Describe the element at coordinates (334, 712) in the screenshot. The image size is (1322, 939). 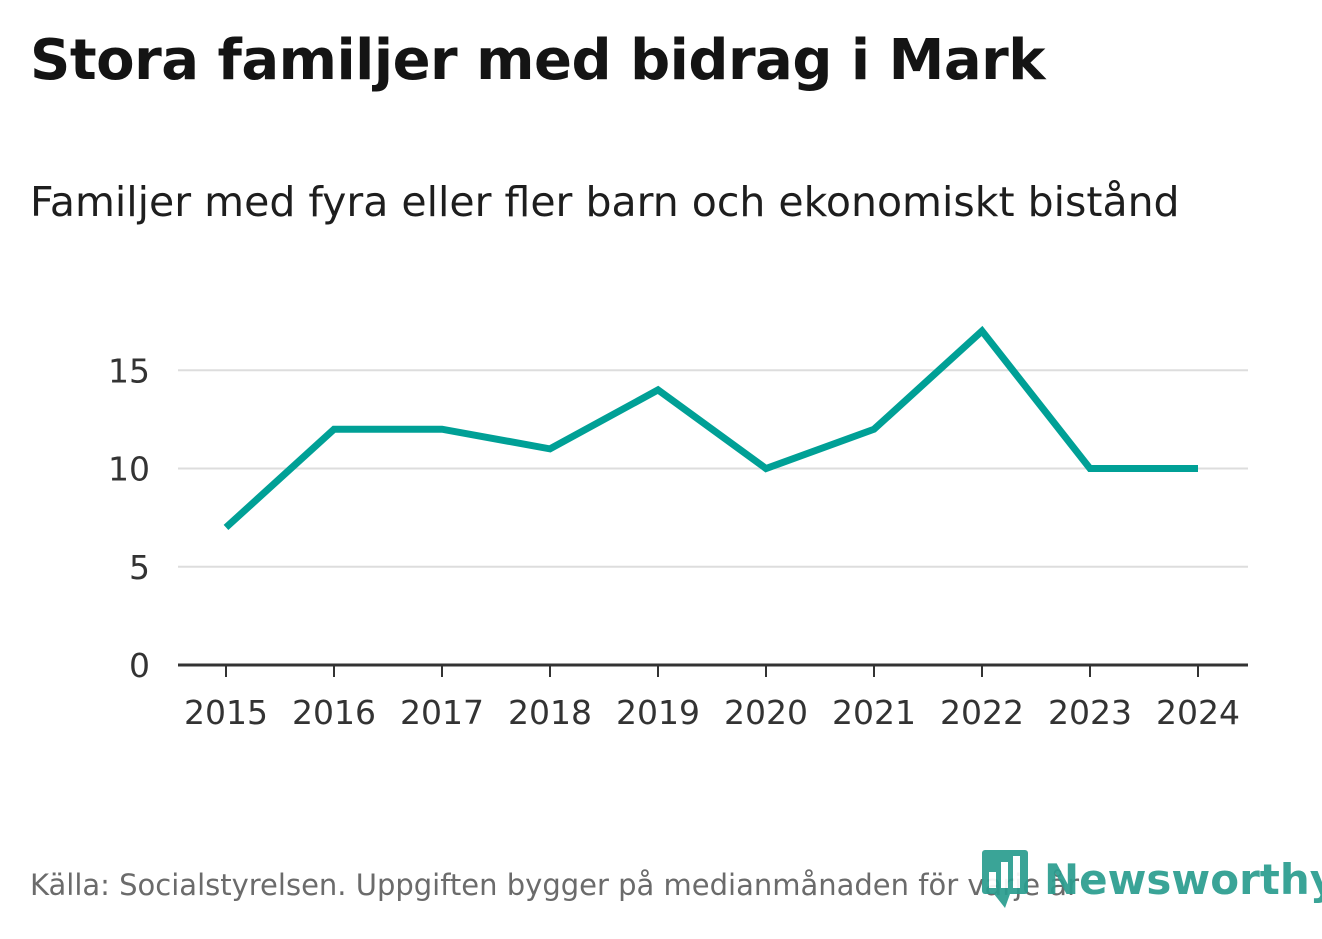
I see `x-tick-label-2016: 2016` at that location.